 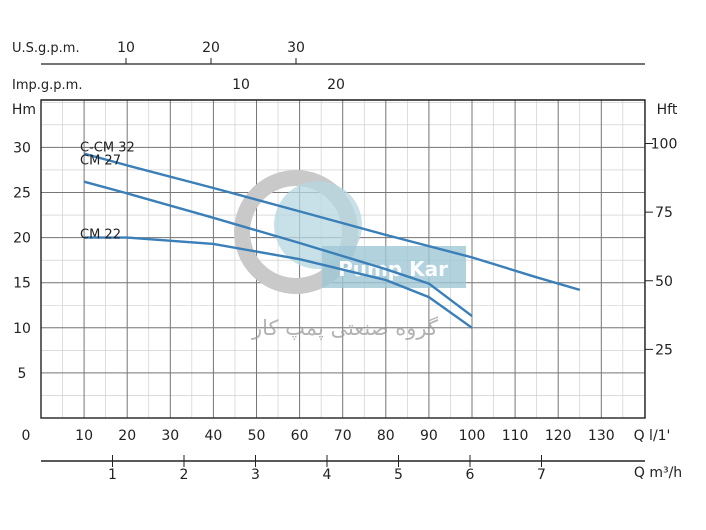 I want to click on y-left-tick-label: 25, so click(x=22, y=194).